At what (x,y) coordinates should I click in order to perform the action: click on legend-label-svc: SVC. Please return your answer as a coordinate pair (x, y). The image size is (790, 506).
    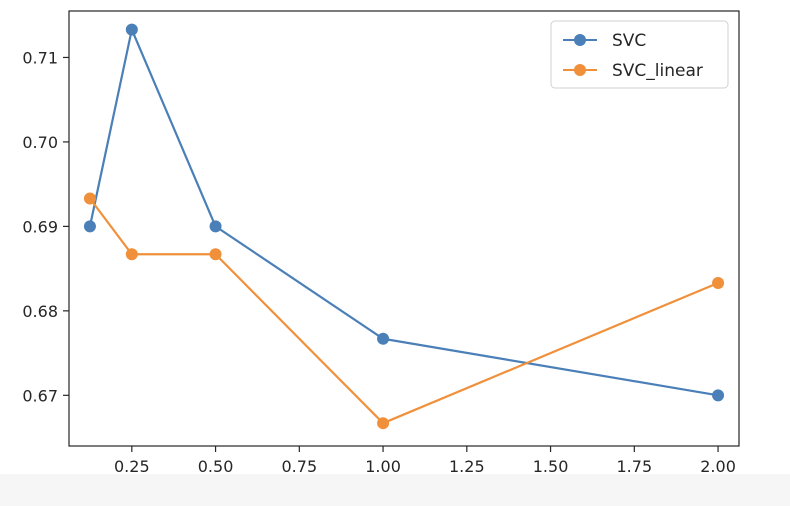
    Looking at the image, I should click on (629, 41).